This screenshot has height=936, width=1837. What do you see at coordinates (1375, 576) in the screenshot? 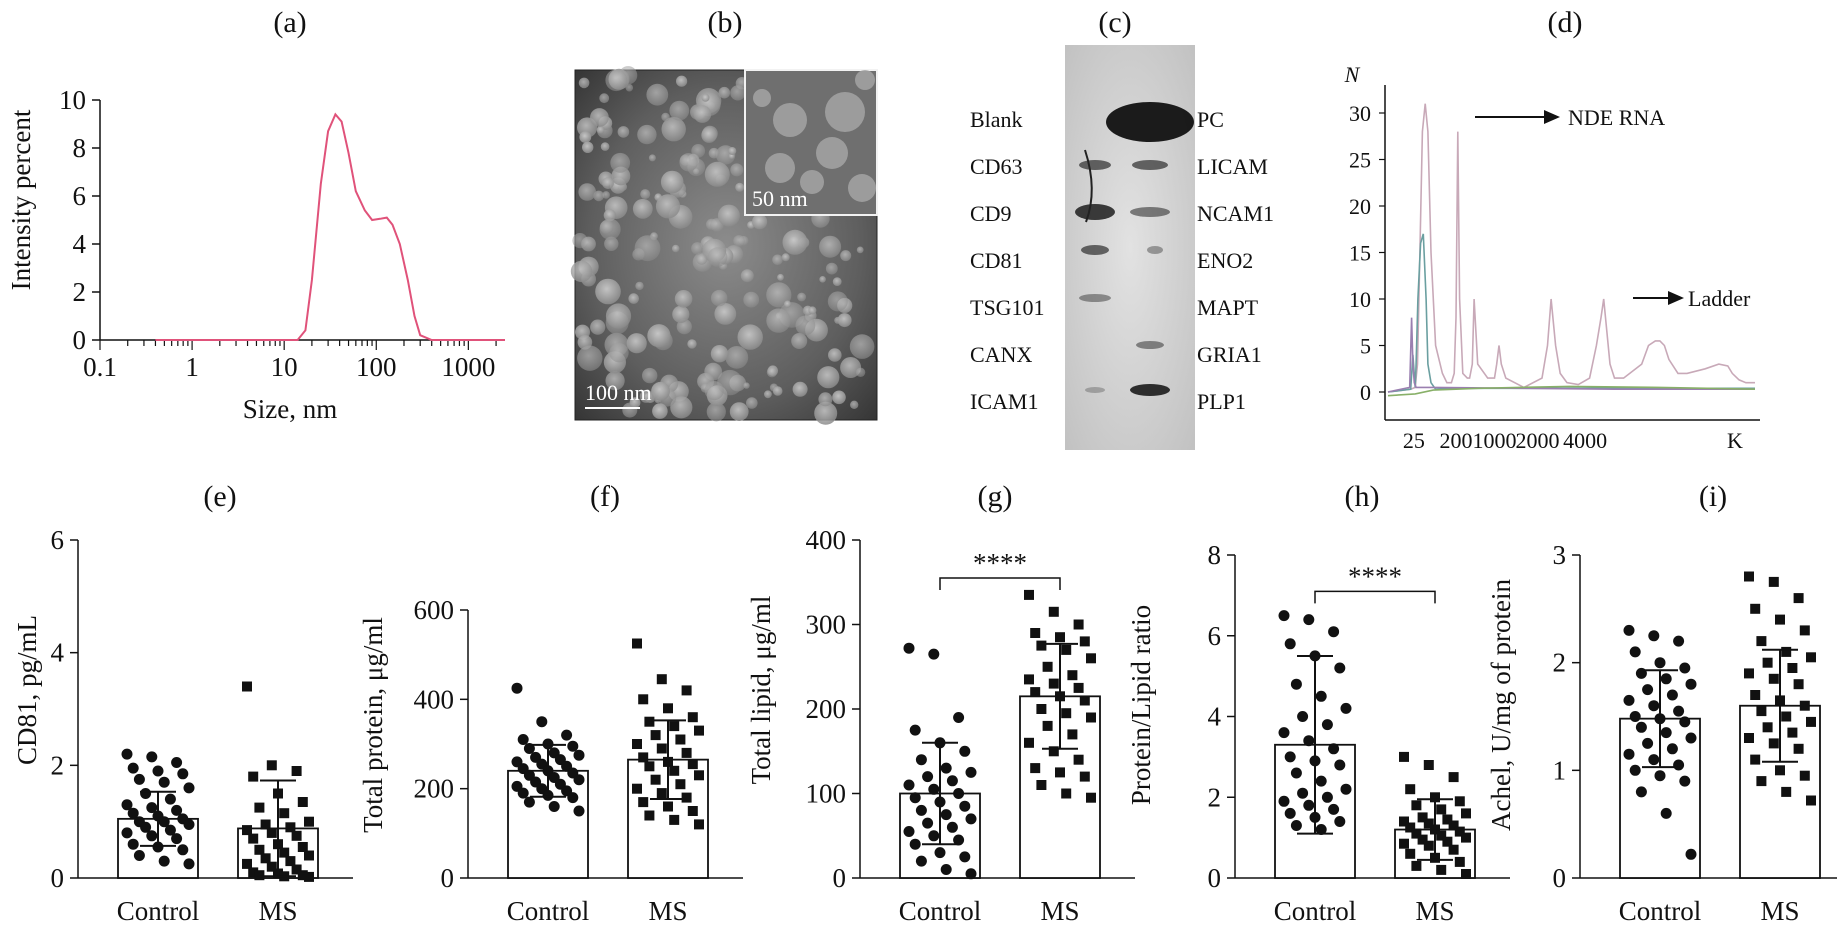
I see `significance-label: ****` at bounding box center [1375, 576].